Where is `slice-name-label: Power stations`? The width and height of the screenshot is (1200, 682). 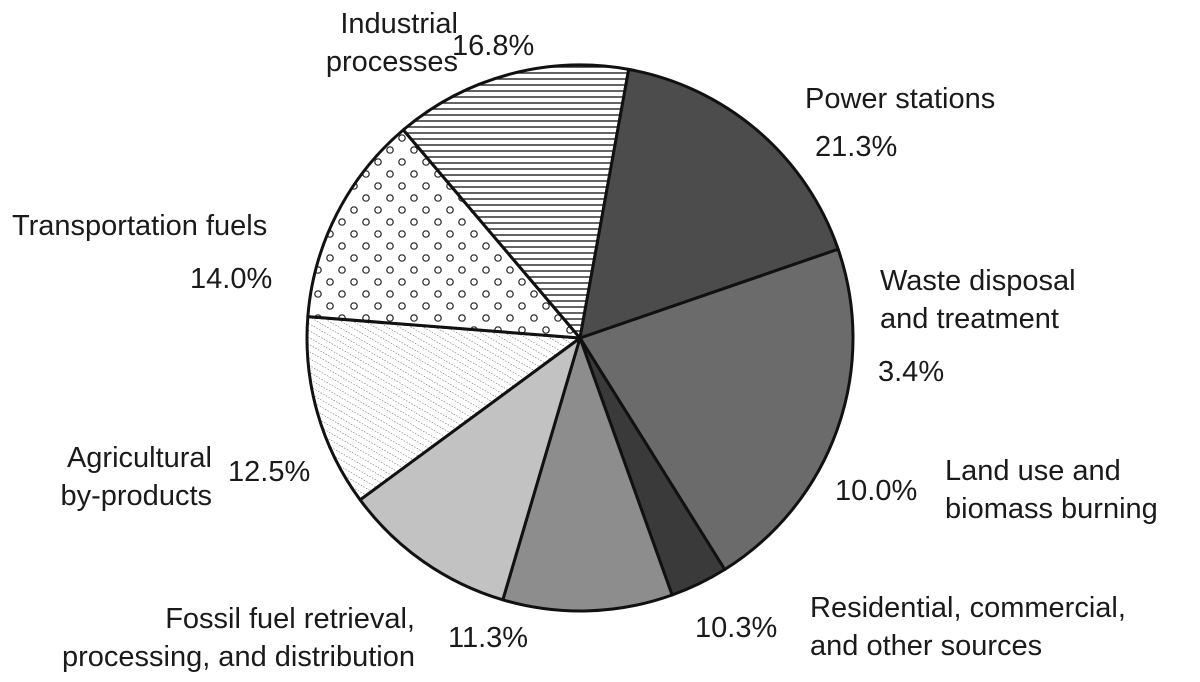 slice-name-label: Power stations is located at coordinates (900, 99).